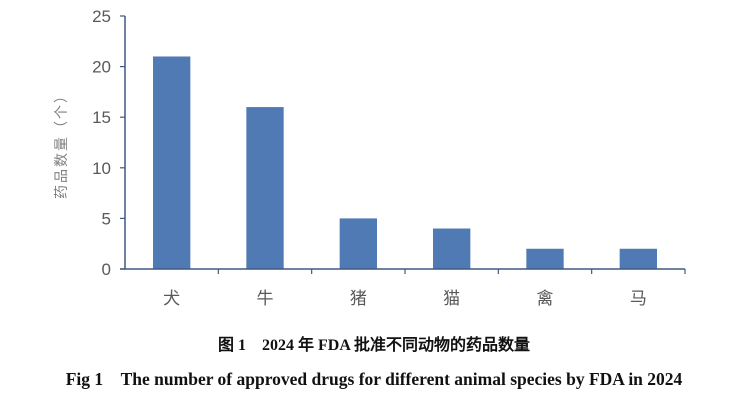  I want to click on y-tick-label: 10, so click(101, 168).